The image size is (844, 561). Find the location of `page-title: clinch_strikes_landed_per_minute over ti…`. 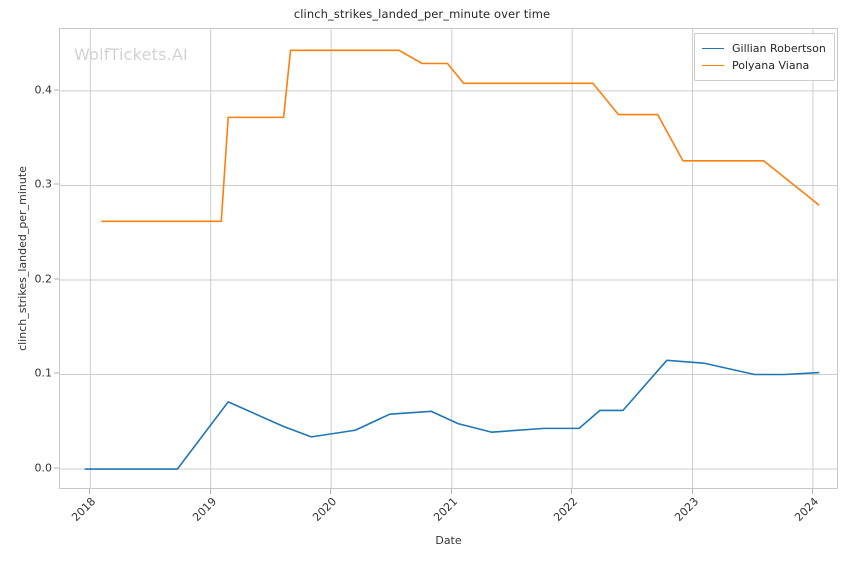

page-title: clinch_strikes_landed_per_minute over ti… is located at coordinates (422, 14).